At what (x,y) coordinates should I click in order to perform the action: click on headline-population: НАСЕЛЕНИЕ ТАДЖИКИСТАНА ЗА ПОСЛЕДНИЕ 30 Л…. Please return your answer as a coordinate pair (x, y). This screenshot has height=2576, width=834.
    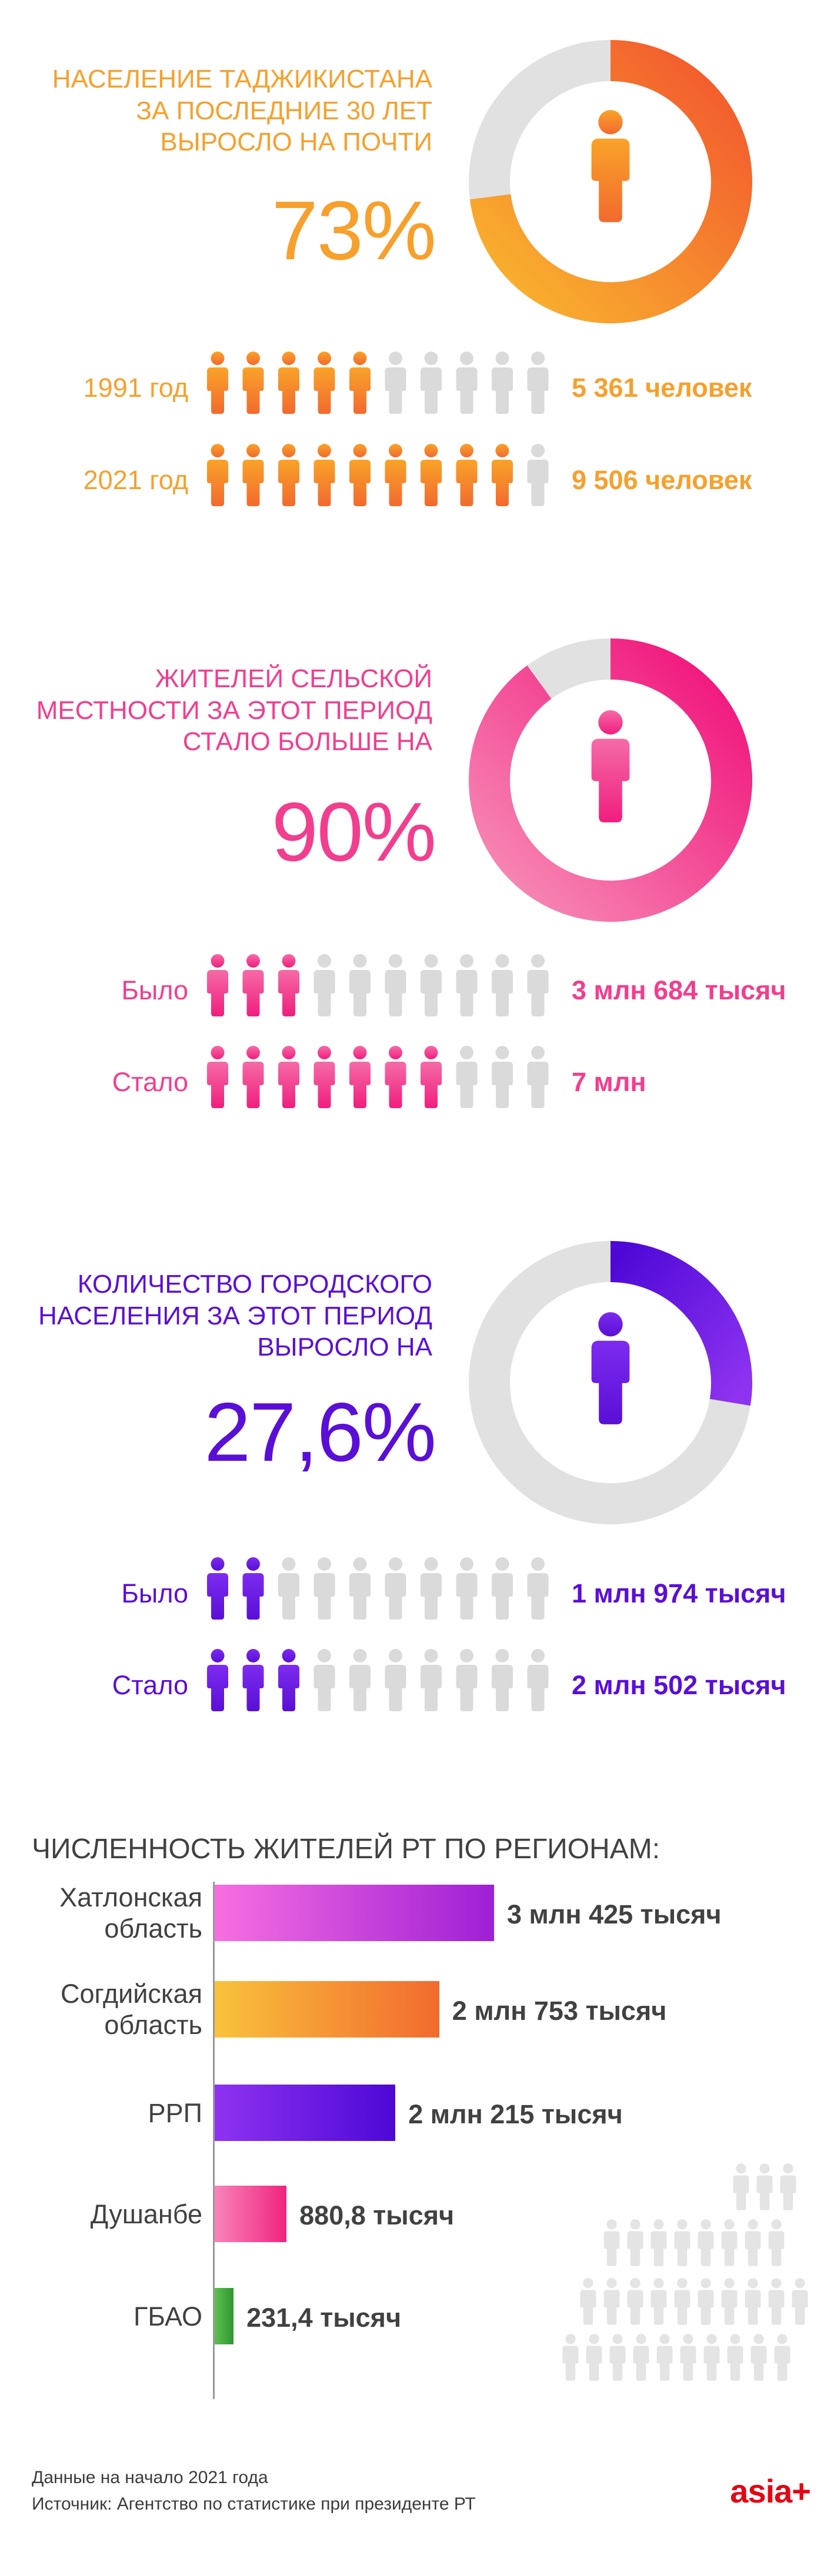
    Looking at the image, I should click on (228, 110).